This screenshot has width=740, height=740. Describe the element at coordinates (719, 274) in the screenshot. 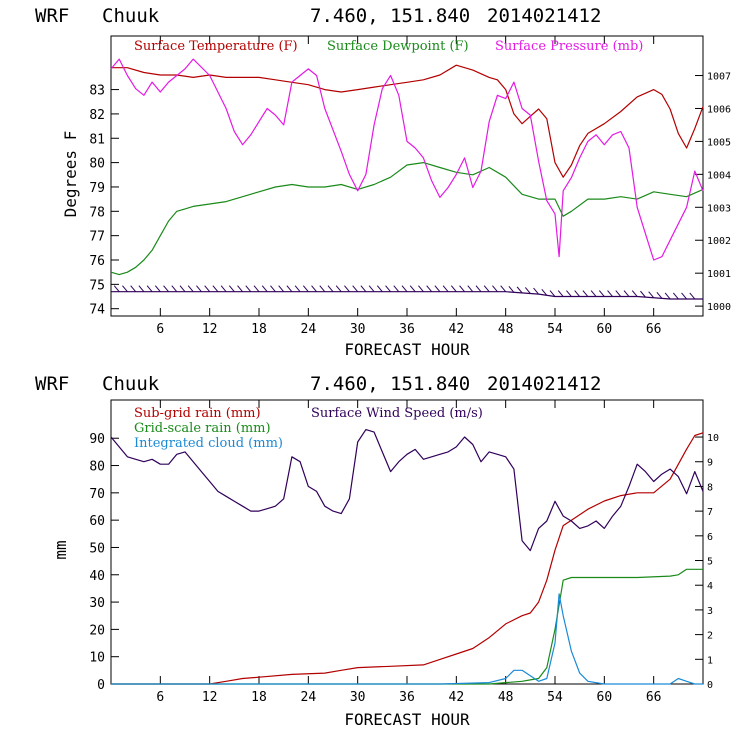

I see `y2-tick-label: 1001` at that location.